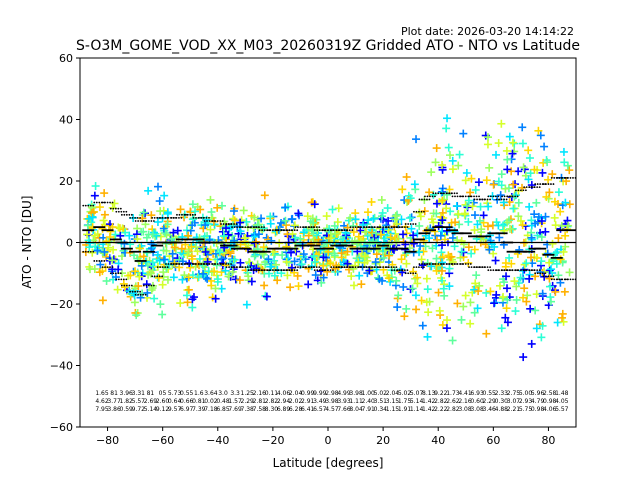 This screenshot has height=480, width=640. What do you see at coordinates (493, 440) in the screenshot?
I see `x-tick-label: 60` at bounding box center [493, 440].